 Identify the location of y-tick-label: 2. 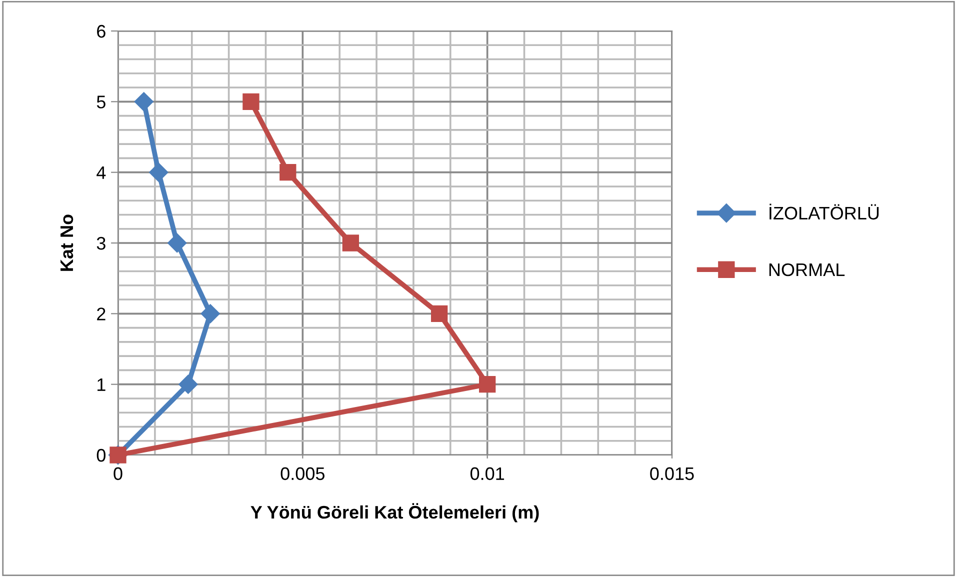
(101, 314).